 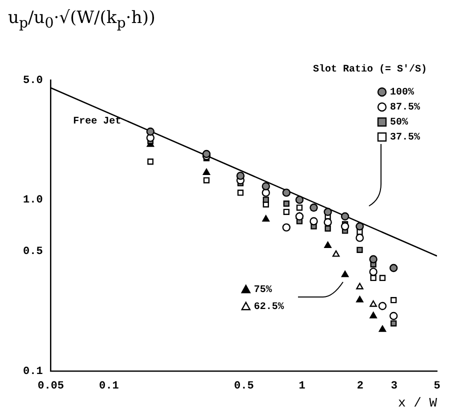 I want to click on y-tick-label: 0.1, so click(x=33, y=372).